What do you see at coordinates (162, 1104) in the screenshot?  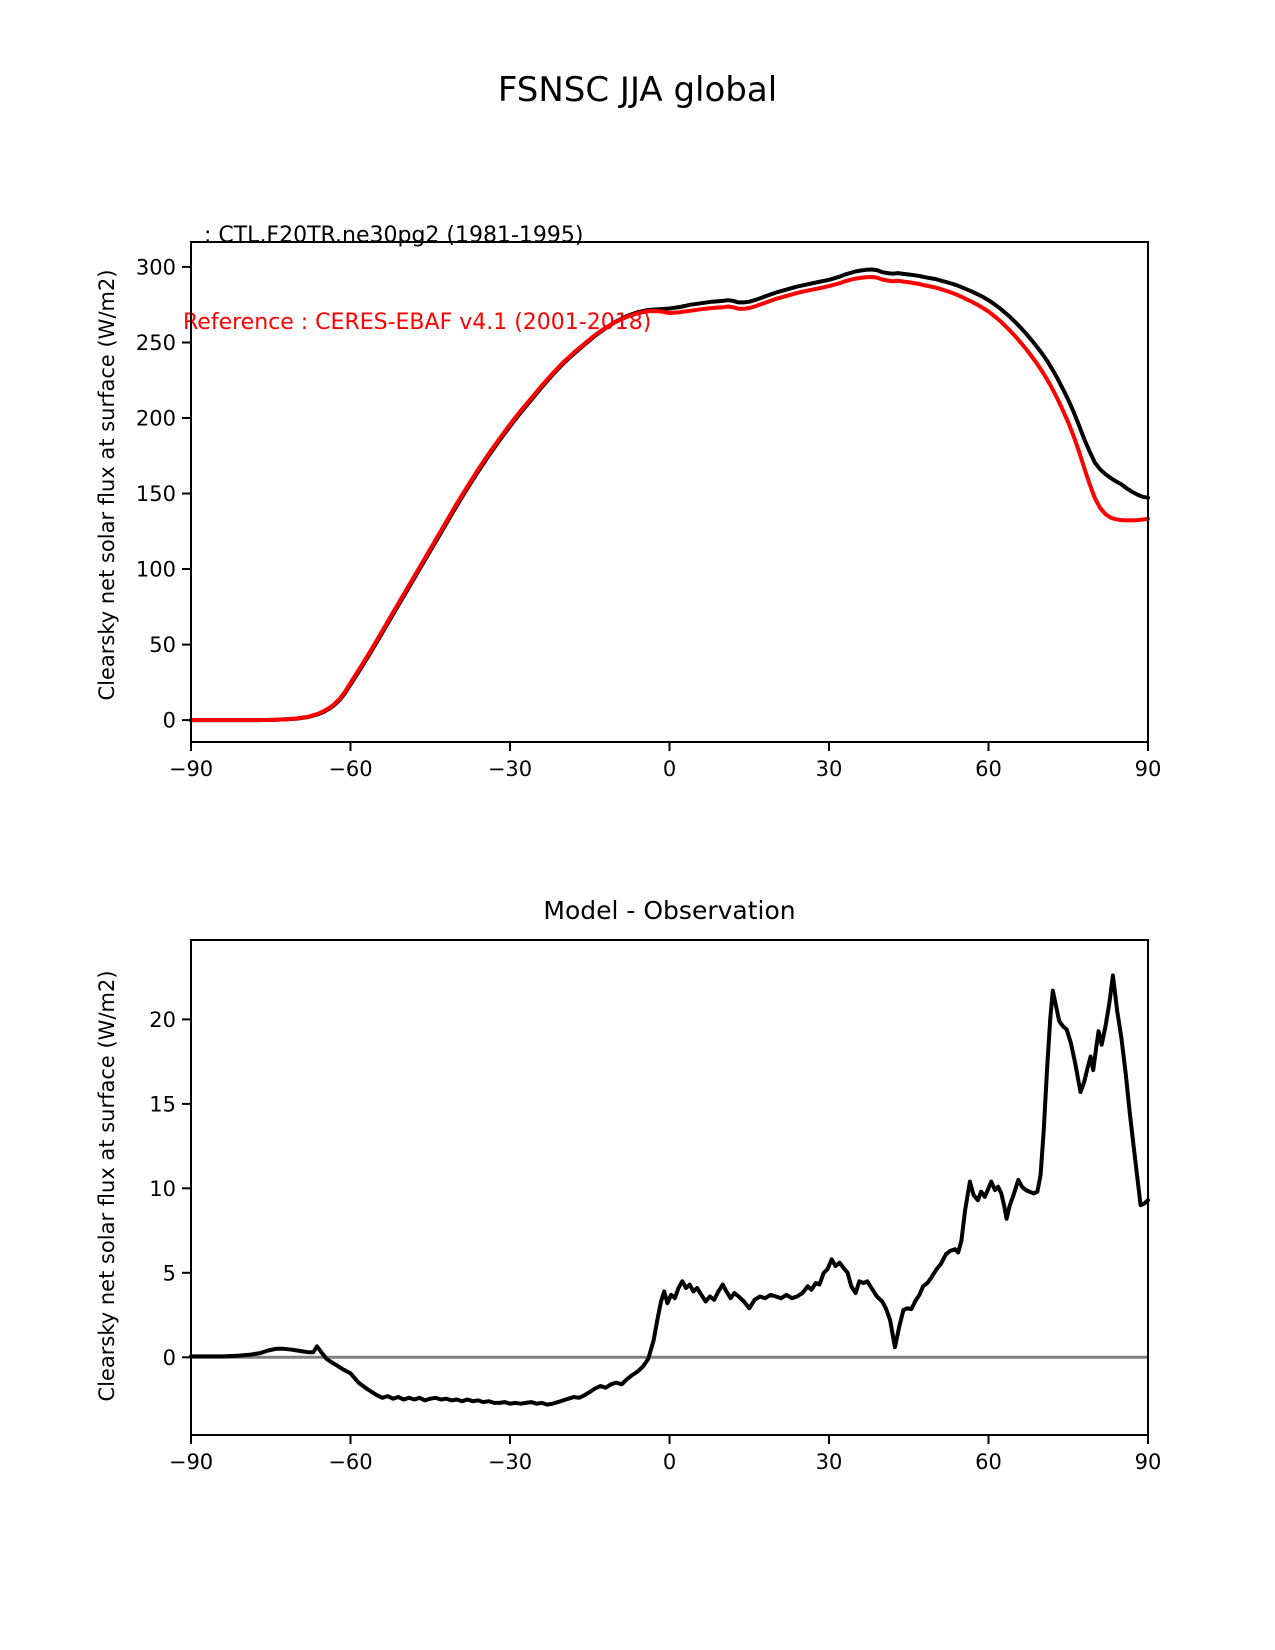 I see `y-tick-label: 15` at bounding box center [162, 1104].